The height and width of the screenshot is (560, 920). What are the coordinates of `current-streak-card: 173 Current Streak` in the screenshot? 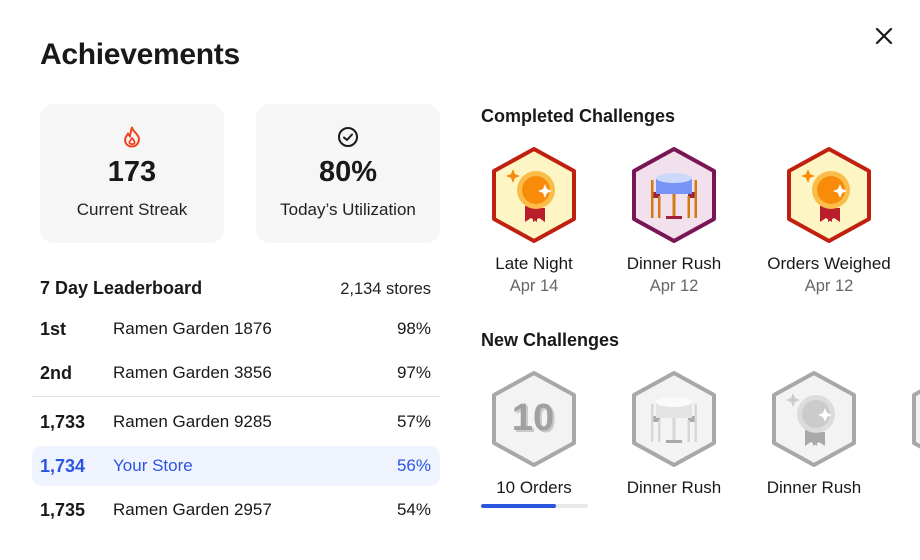 It's located at (132, 173).